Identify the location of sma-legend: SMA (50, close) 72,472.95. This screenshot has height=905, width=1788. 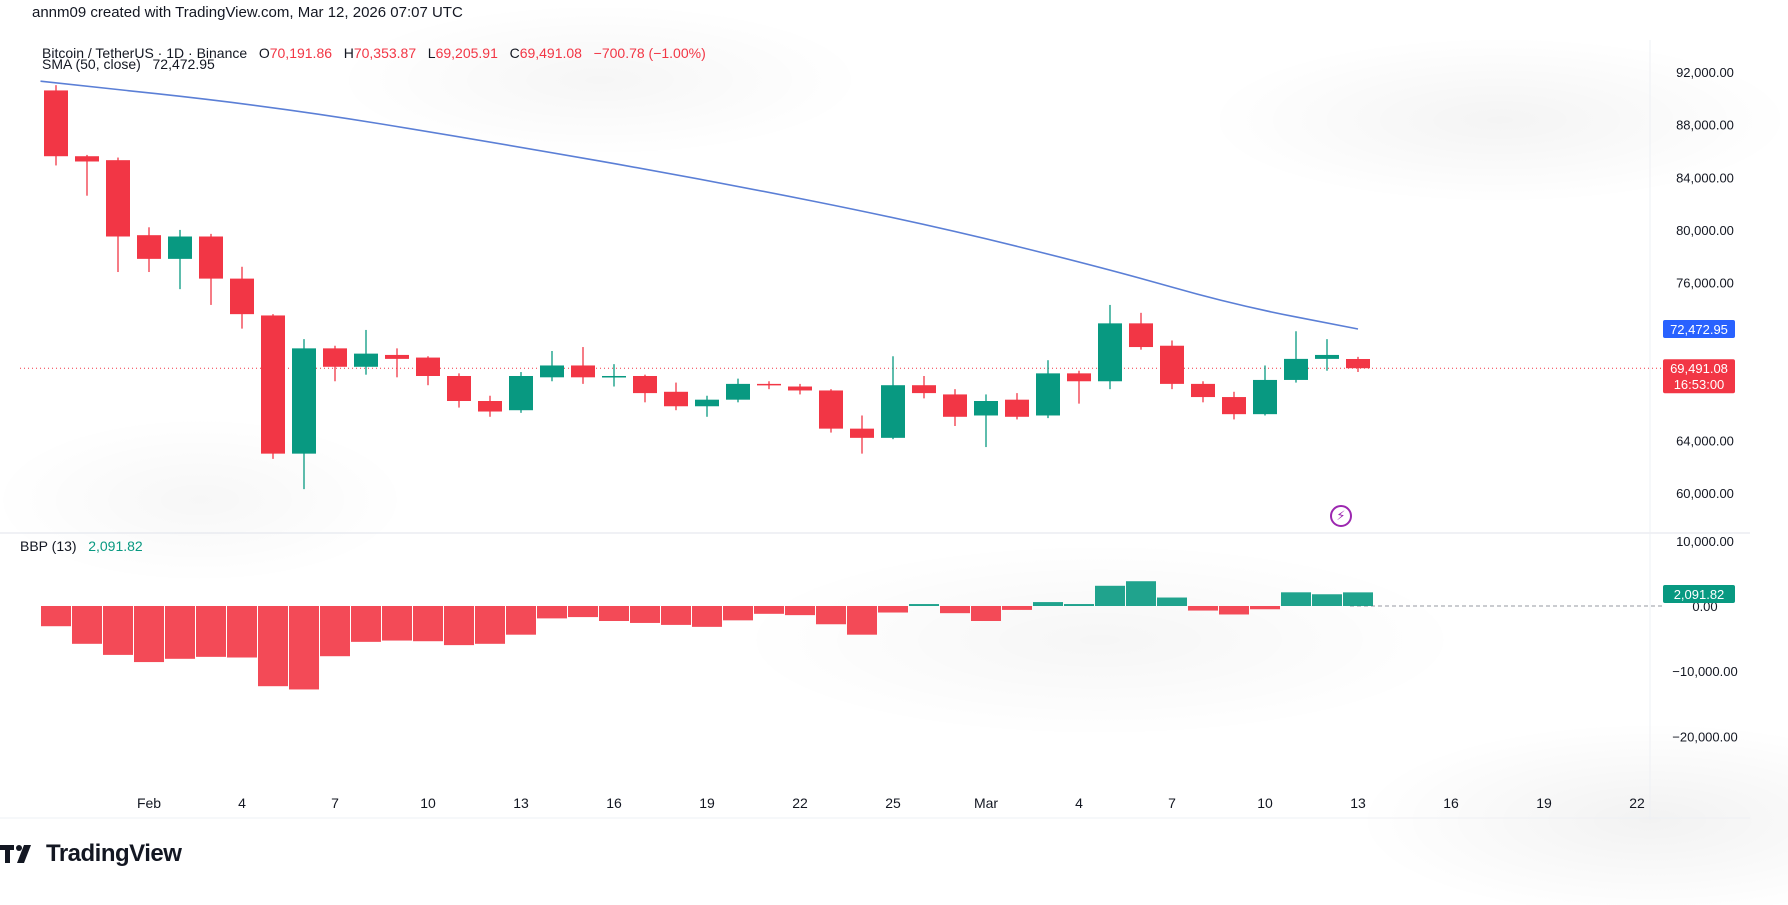
(128, 64).